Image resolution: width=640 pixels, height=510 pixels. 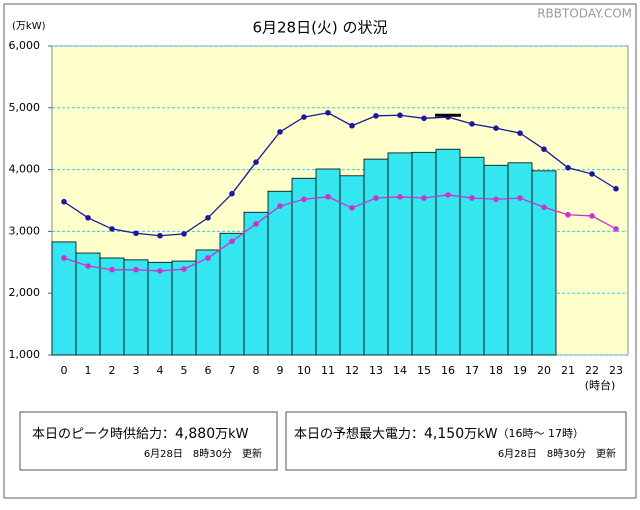 I want to click on x-tick-label: 15, so click(x=424, y=370).